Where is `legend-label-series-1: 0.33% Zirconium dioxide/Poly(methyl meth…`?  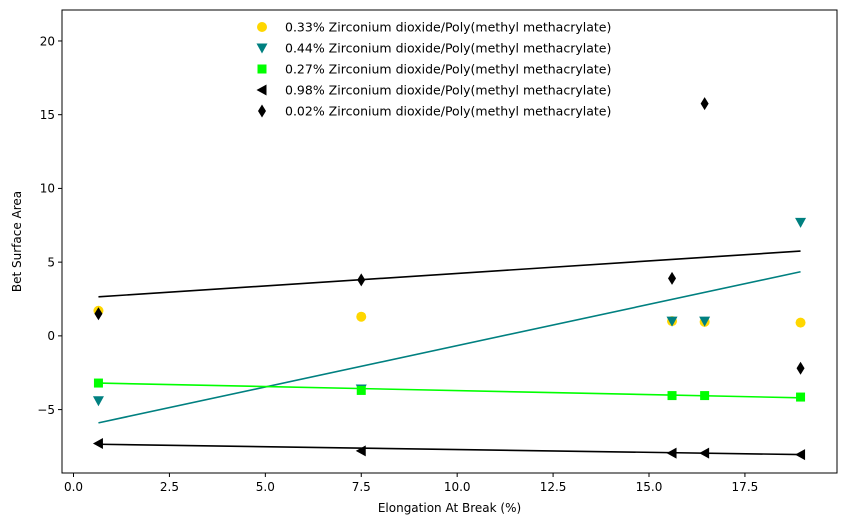 legend-label-series-1: 0.33% Zirconium dioxide/Poly(methyl meth… is located at coordinates (448, 27).